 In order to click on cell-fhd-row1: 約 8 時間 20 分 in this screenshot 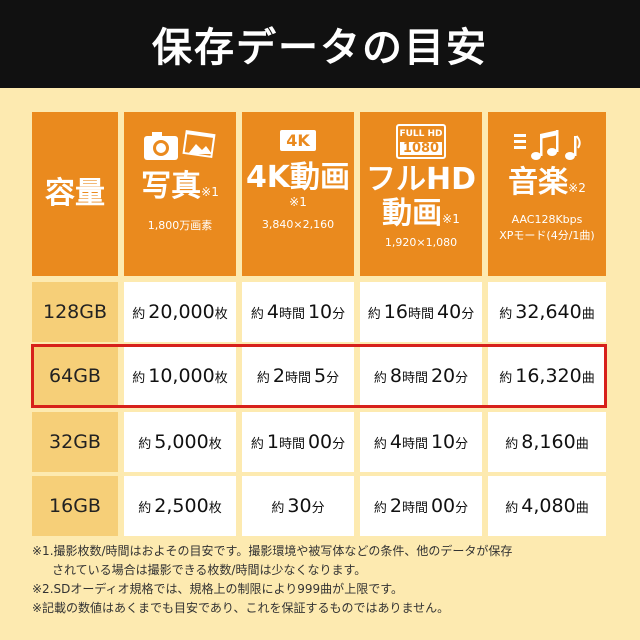, I will do `click(421, 376)`.